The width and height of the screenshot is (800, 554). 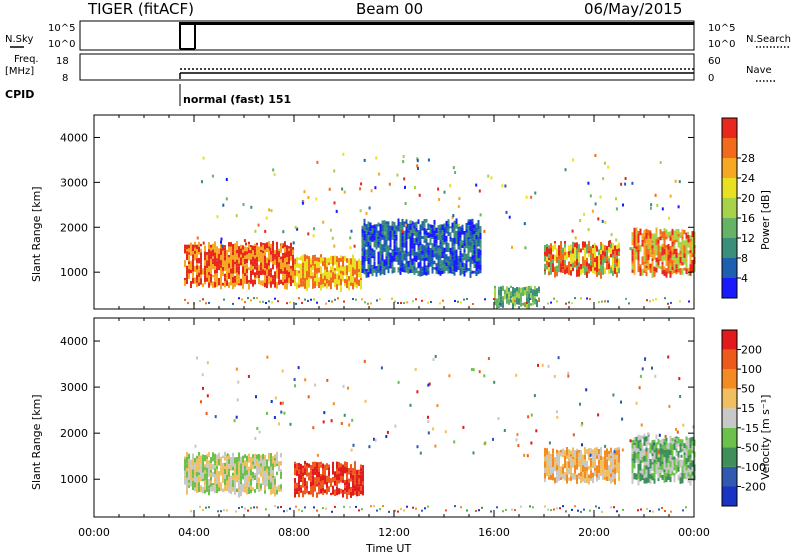 What do you see at coordinates (751, 369) in the screenshot?
I see `colorbar-tick-label: 100` at bounding box center [751, 369].